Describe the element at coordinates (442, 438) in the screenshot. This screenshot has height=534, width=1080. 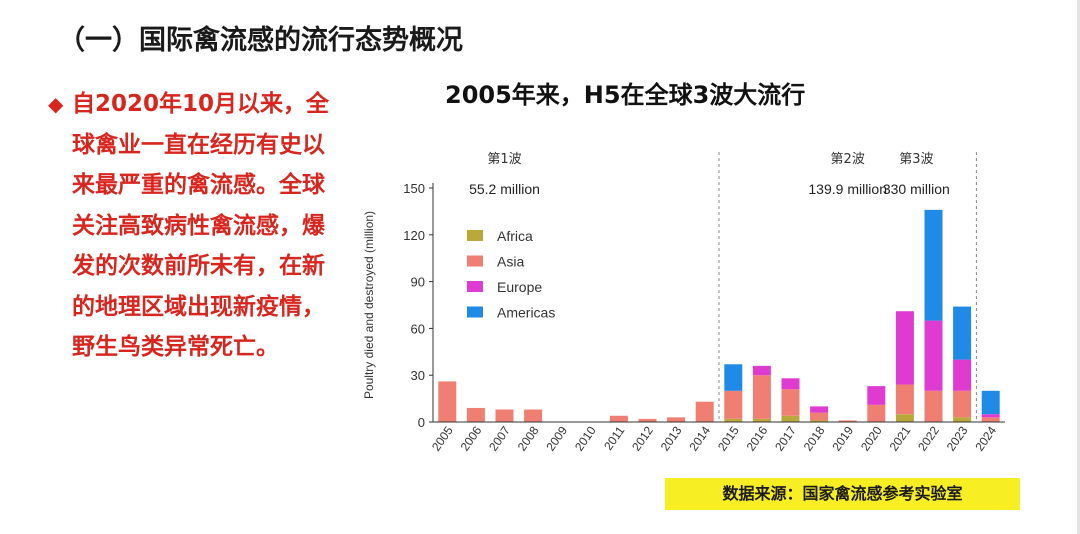
I see `x-tick-label: 2005` at that location.